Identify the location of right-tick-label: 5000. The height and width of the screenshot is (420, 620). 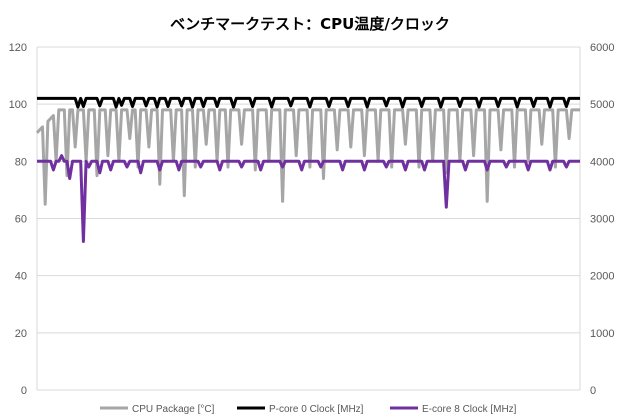
(602, 105).